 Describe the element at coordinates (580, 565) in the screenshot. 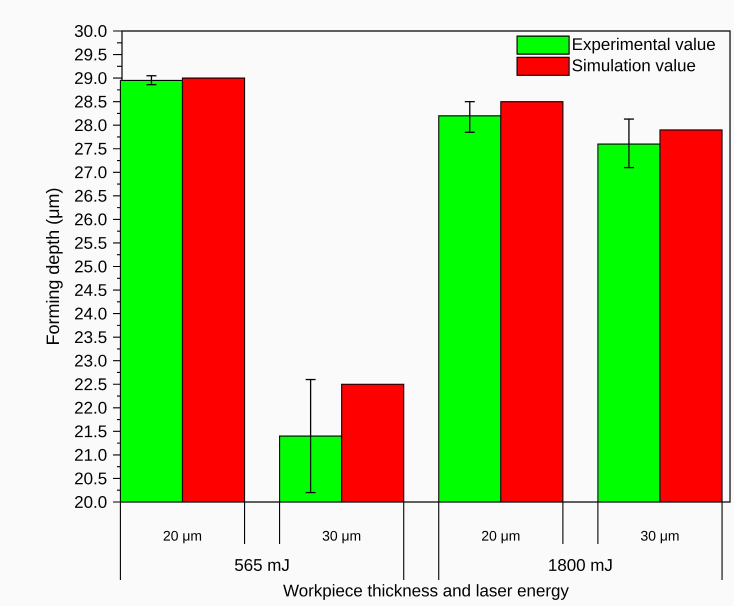

I see `text: 1800 mJ` at that location.